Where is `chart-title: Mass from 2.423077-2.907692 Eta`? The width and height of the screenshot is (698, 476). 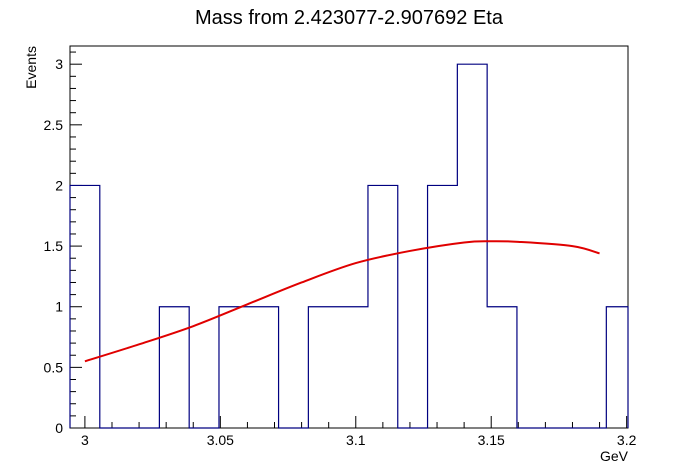
chart-title: Mass from 2.423077-2.907692 Eta is located at coordinates (349, 18).